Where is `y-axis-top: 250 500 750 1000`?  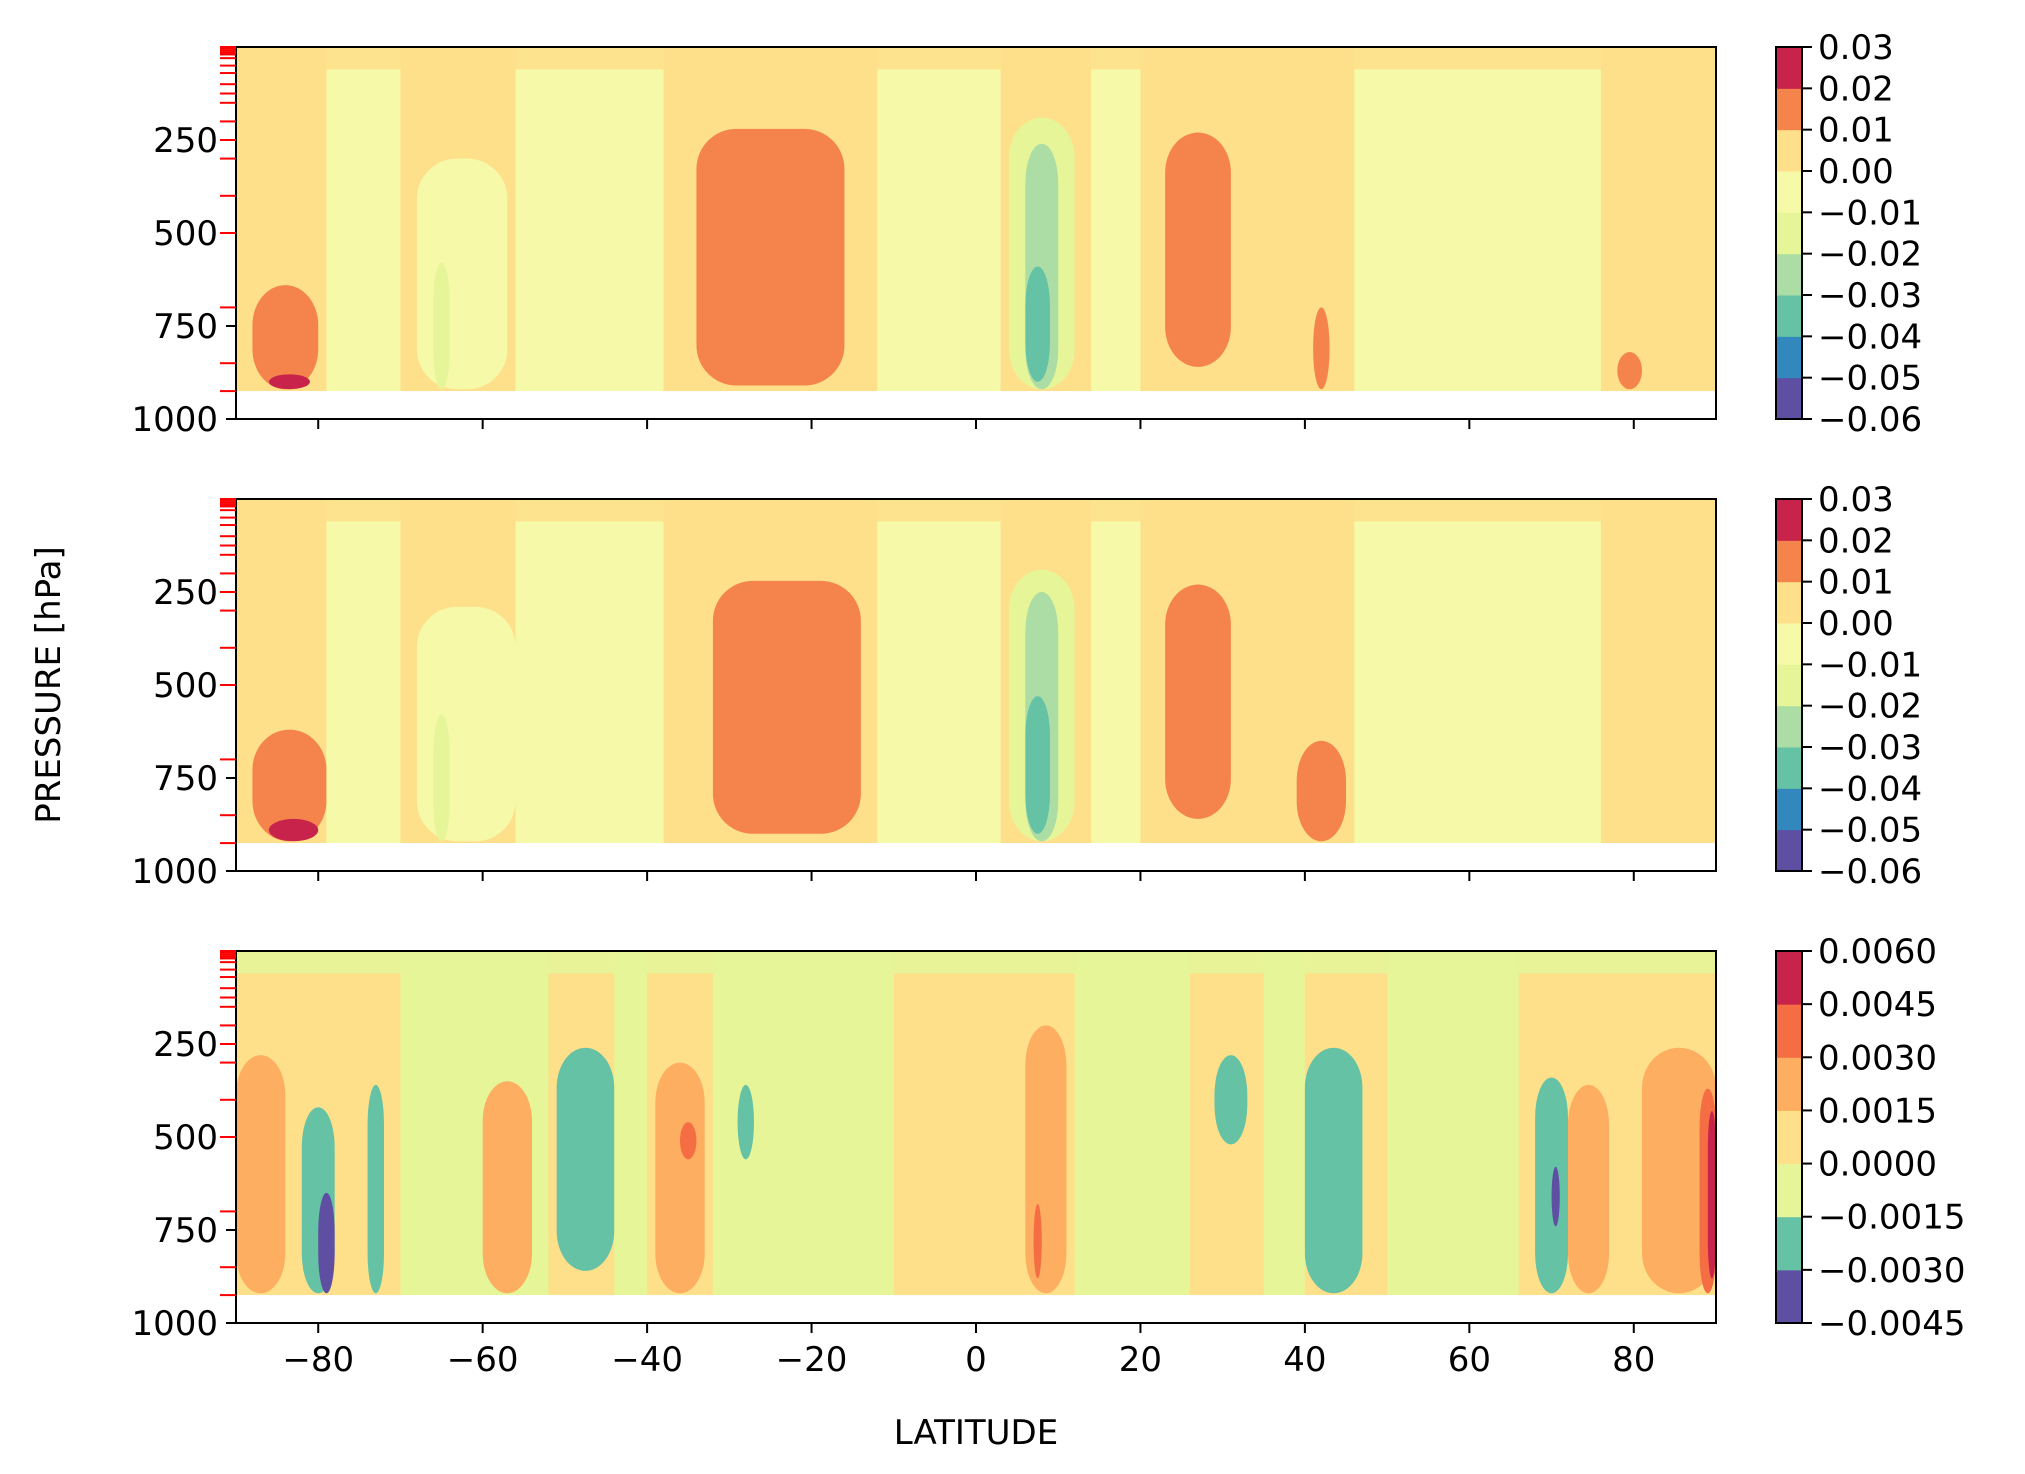 y-axis-top: 250 500 750 1000 is located at coordinates (183, 243).